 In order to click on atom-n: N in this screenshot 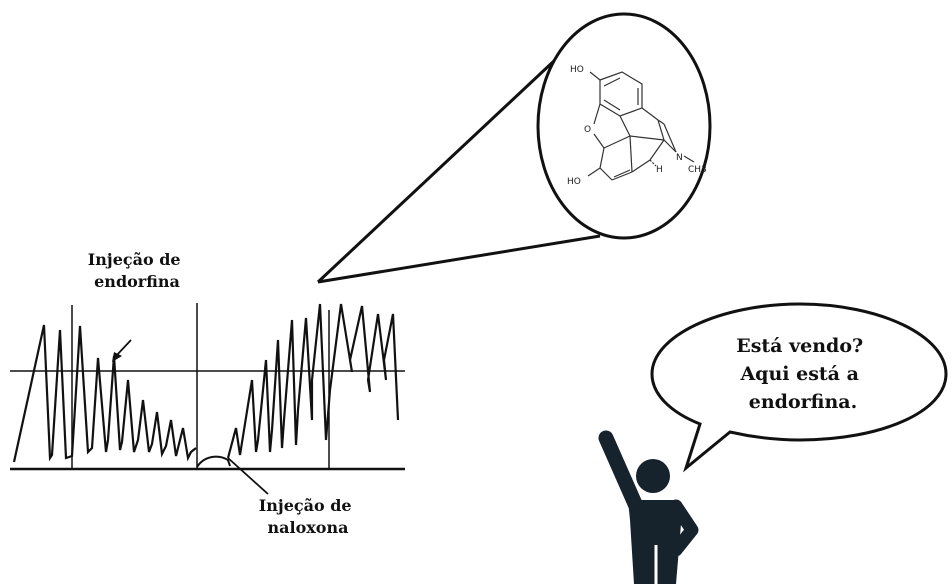, I will do `click(679, 158)`.